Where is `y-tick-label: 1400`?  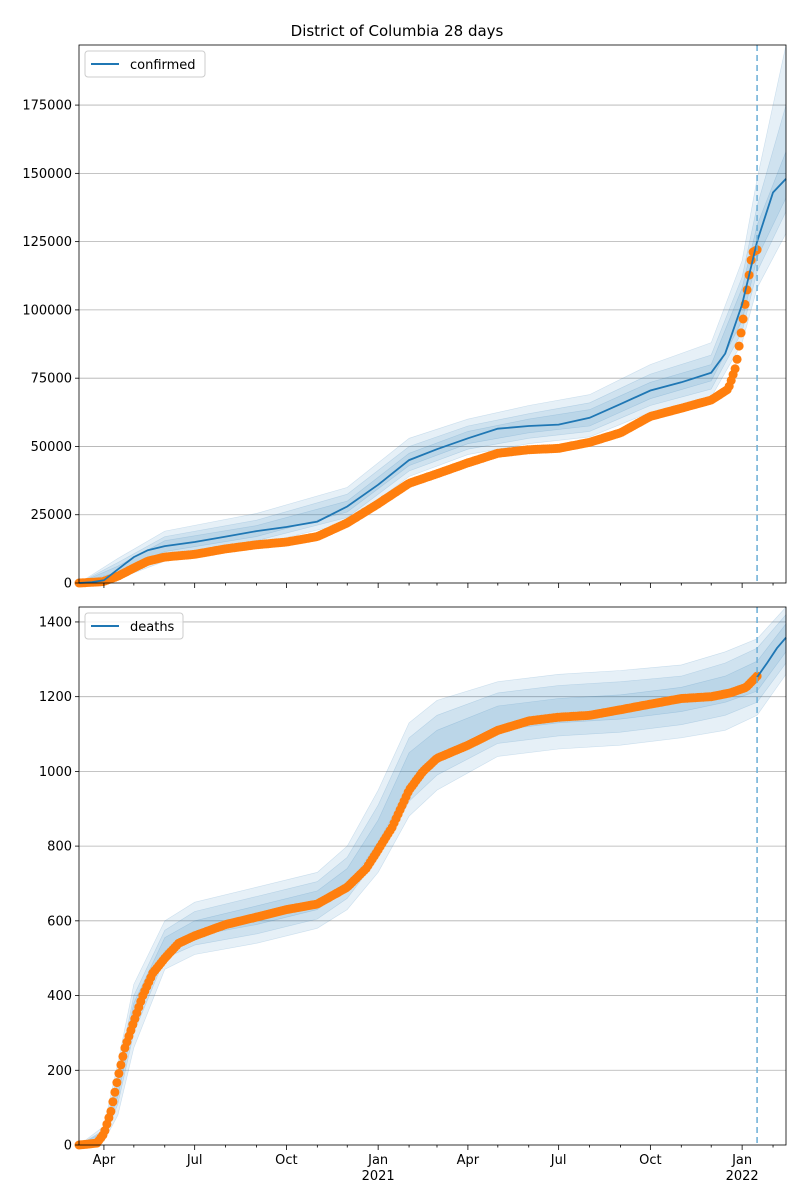
y-tick-label: 1400 is located at coordinates (55, 622).